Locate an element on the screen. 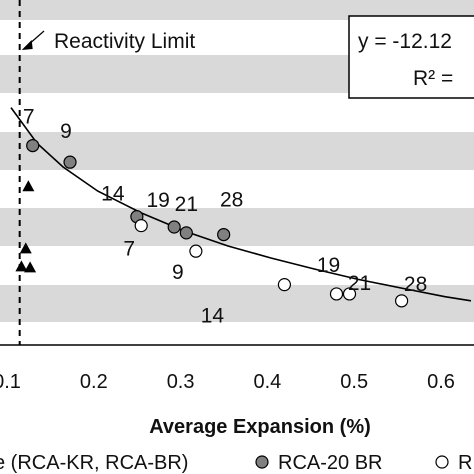 Image resolution: width=474 pixels, height=474 pixels. reactivity-limit-arrowhead is located at coordinates (27, 45).